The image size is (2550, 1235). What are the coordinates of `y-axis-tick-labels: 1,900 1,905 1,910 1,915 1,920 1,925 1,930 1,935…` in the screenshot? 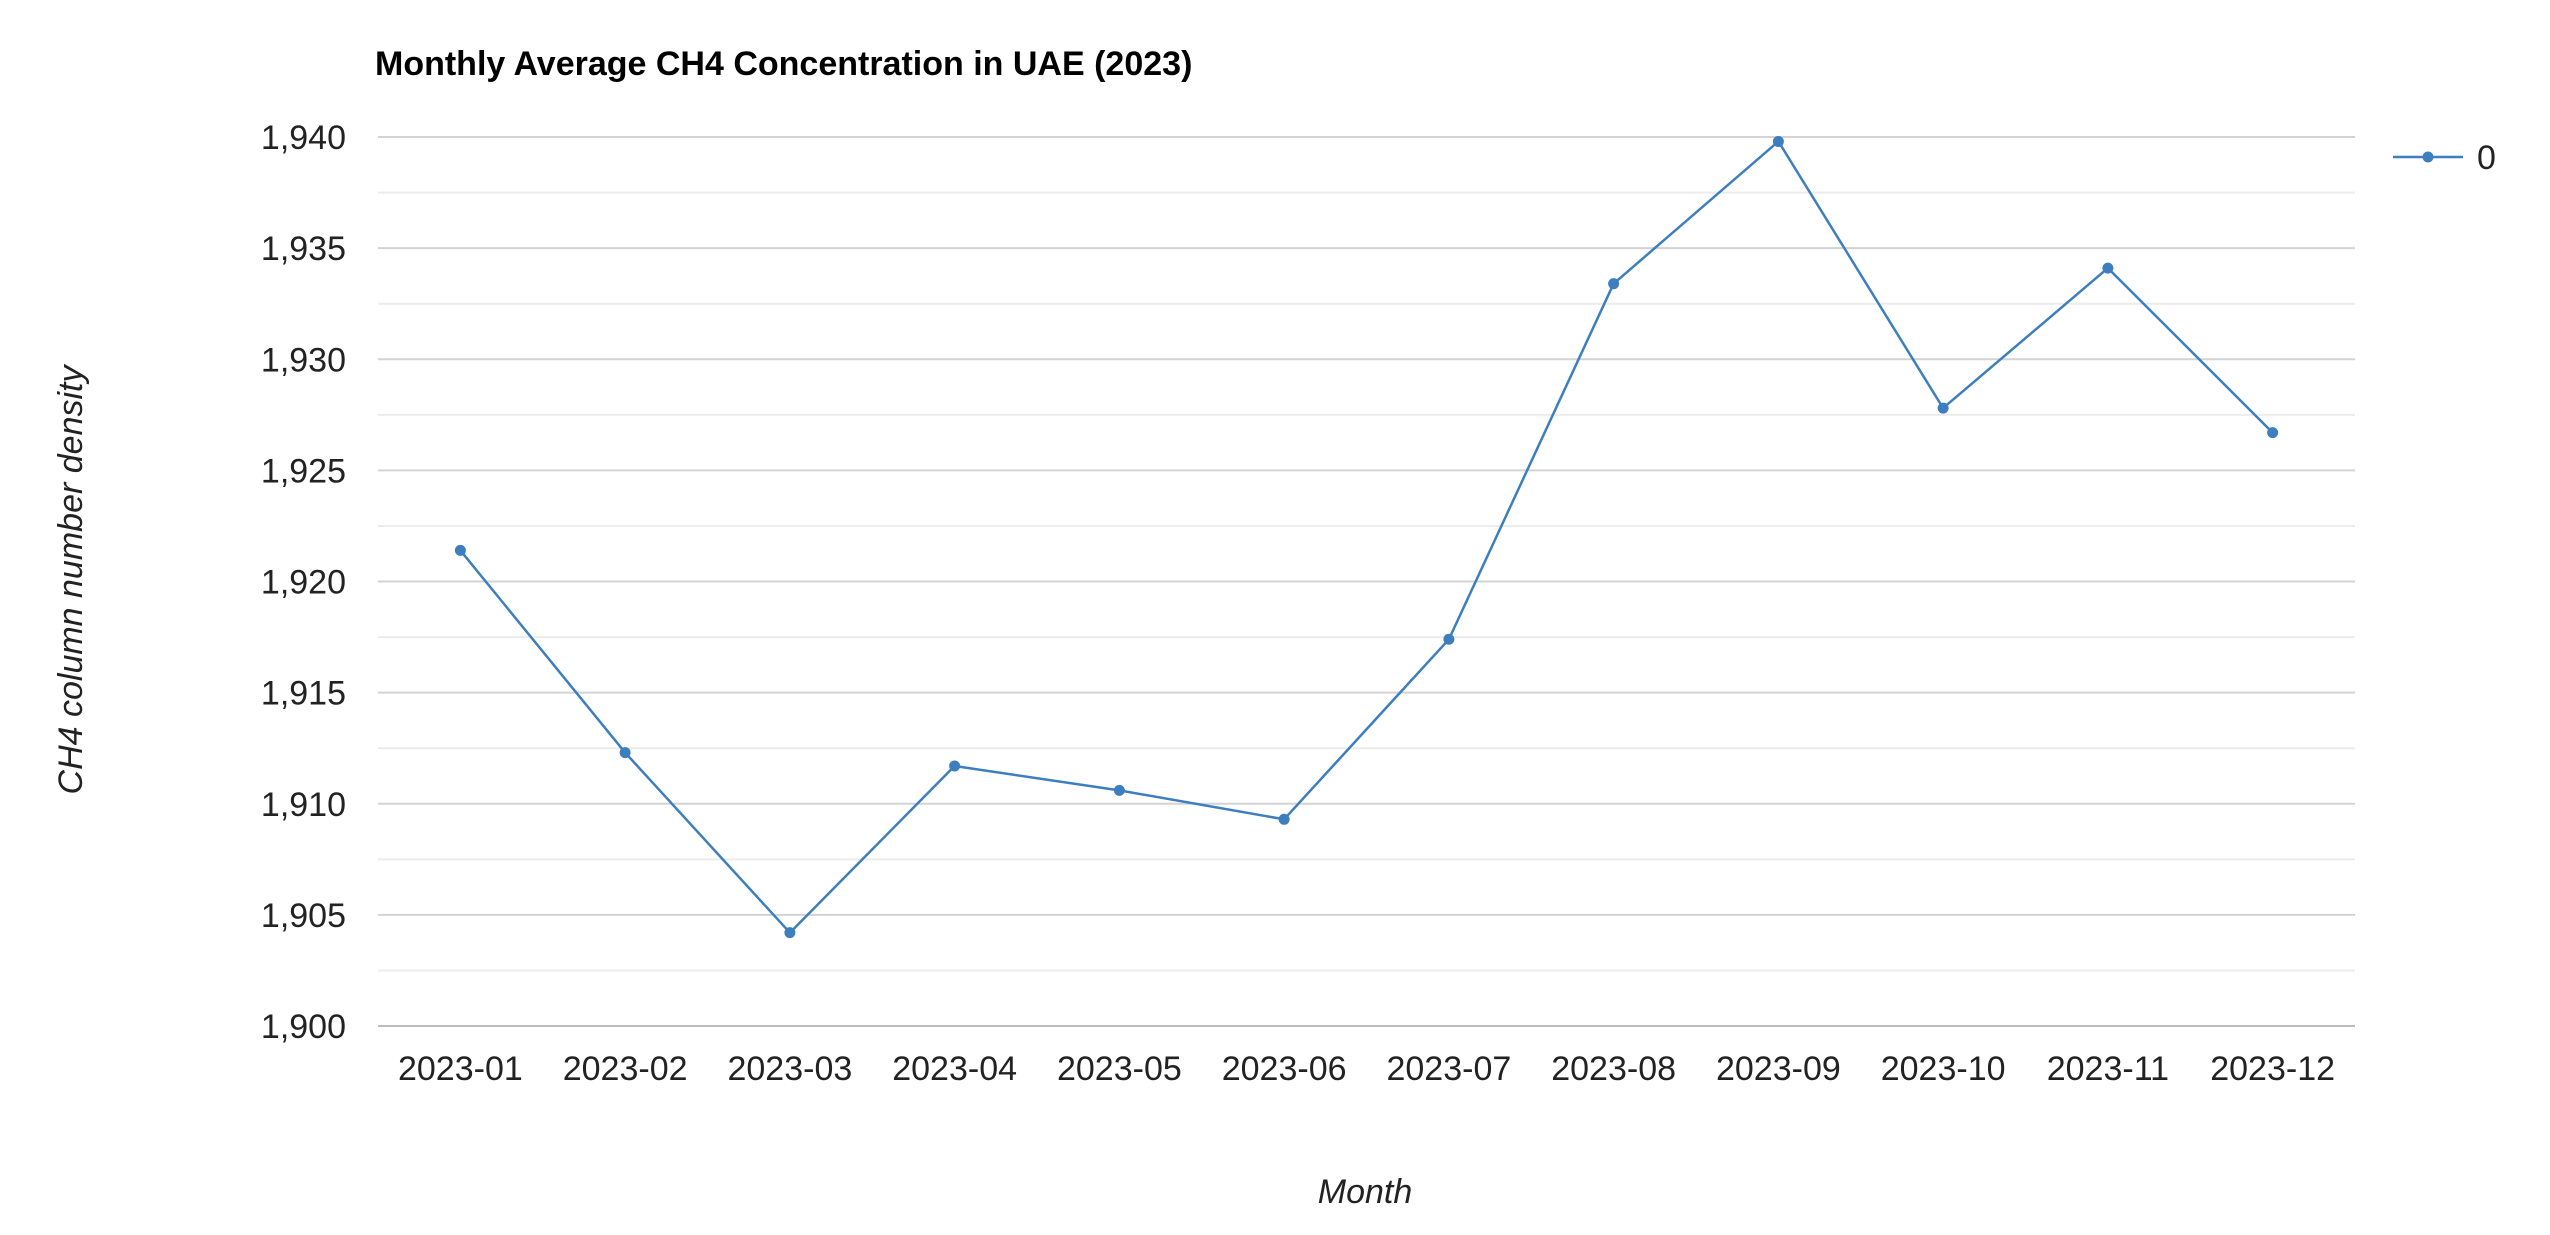 It's located at (303, 582).